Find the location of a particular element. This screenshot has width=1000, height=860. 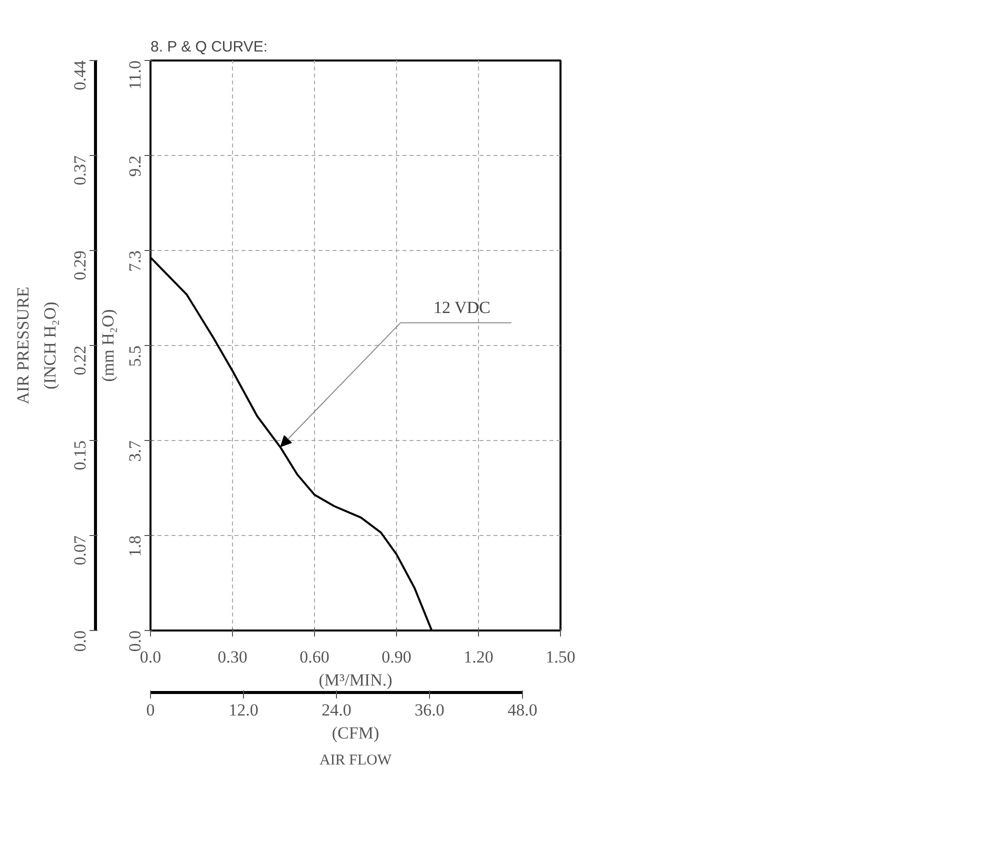

y-tick-label: 5.5 is located at coordinates (135, 356).